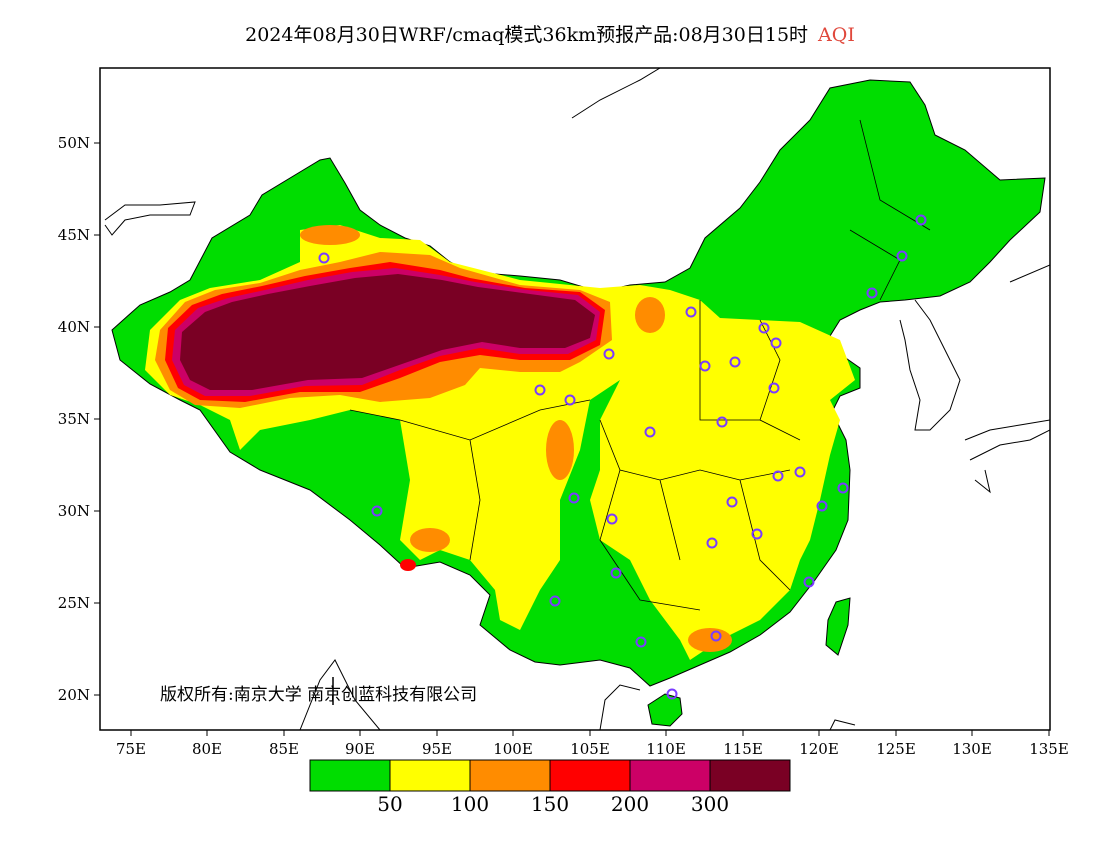  I want to click on legend-label: 100, so click(470, 804).